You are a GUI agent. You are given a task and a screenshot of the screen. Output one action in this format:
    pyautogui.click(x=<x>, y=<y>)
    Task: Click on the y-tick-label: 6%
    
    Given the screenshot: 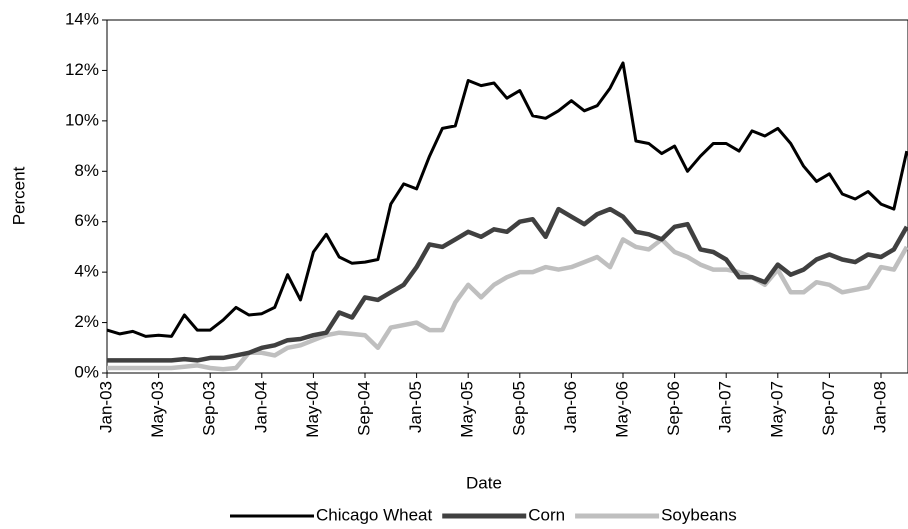 What is the action you would take?
    pyautogui.click(x=86, y=220)
    